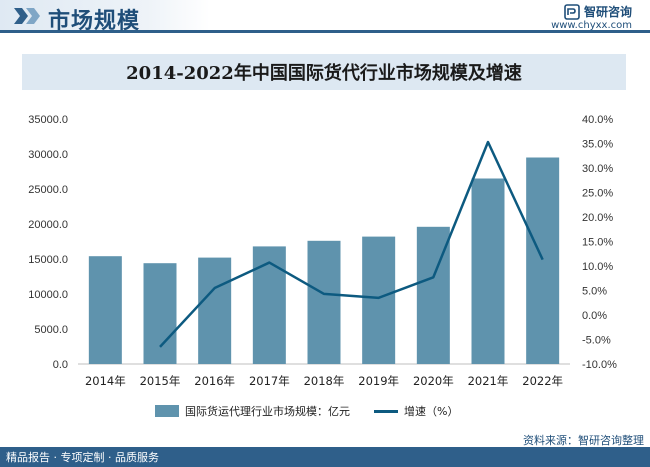 The height and width of the screenshot is (467, 650). Describe the element at coordinates (48, 120) in the screenshot. I see `left-tick-label: 35000.0` at that location.